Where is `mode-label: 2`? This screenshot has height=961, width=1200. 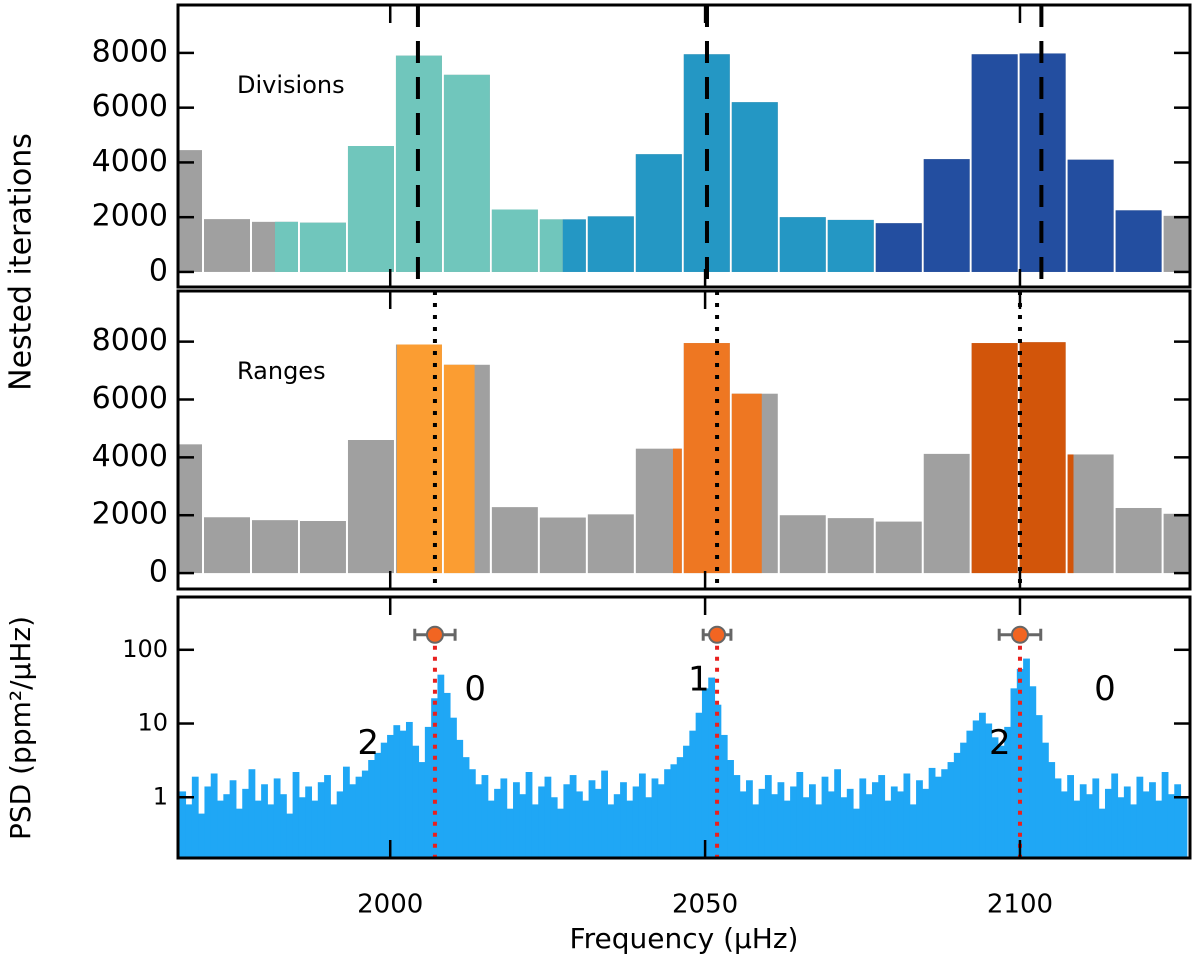
mode-label: 2 is located at coordinates (1000, 743).